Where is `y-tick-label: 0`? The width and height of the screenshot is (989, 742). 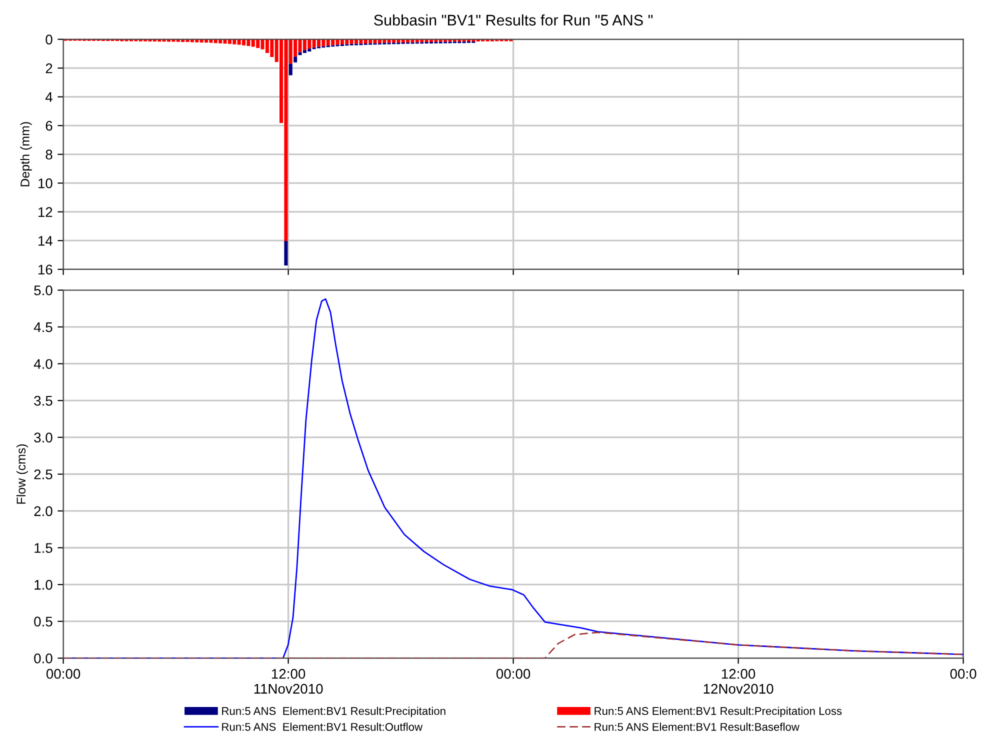 y-tick-label: 0 is located at coordinates (49, 39).